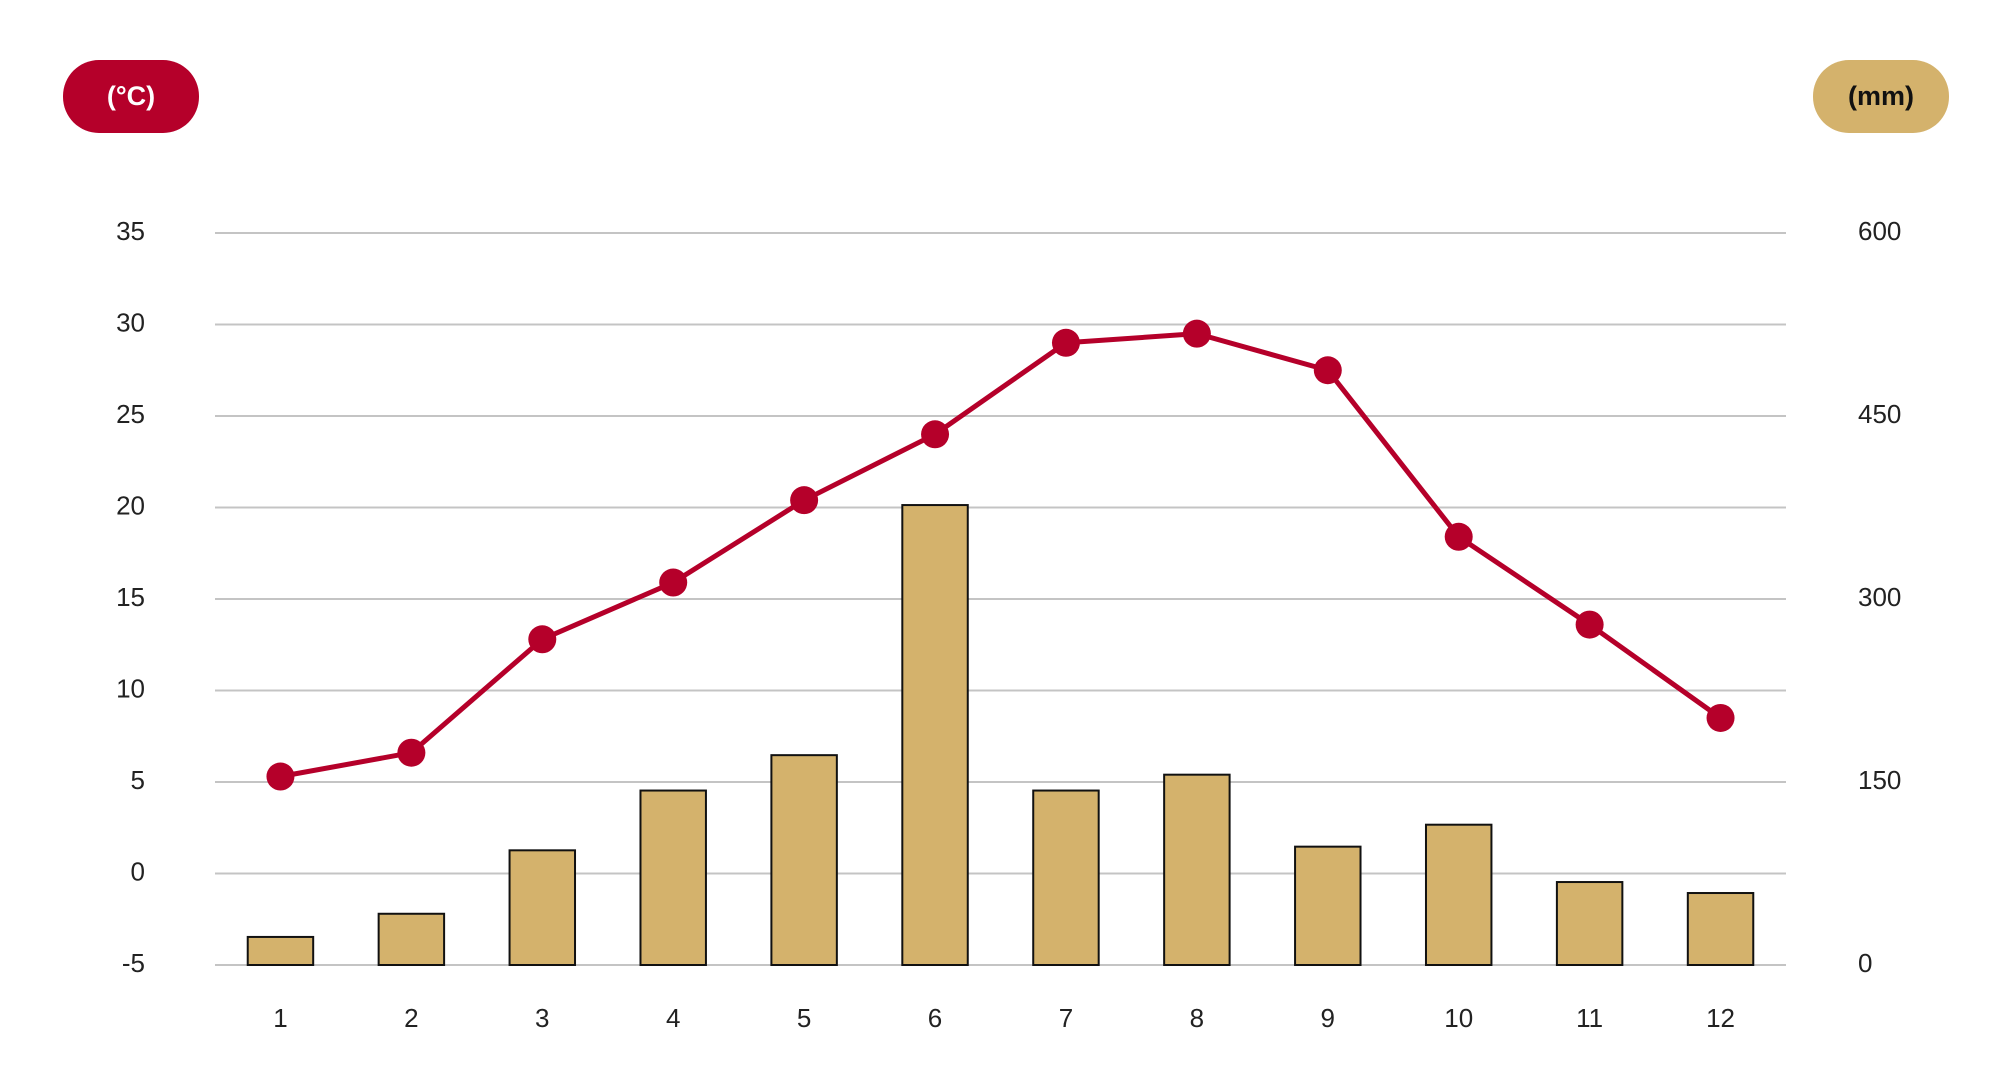 The height and width of the screenshot is (1092, 2000). I want to click on y-tick-label: 20, so click(130, 505).